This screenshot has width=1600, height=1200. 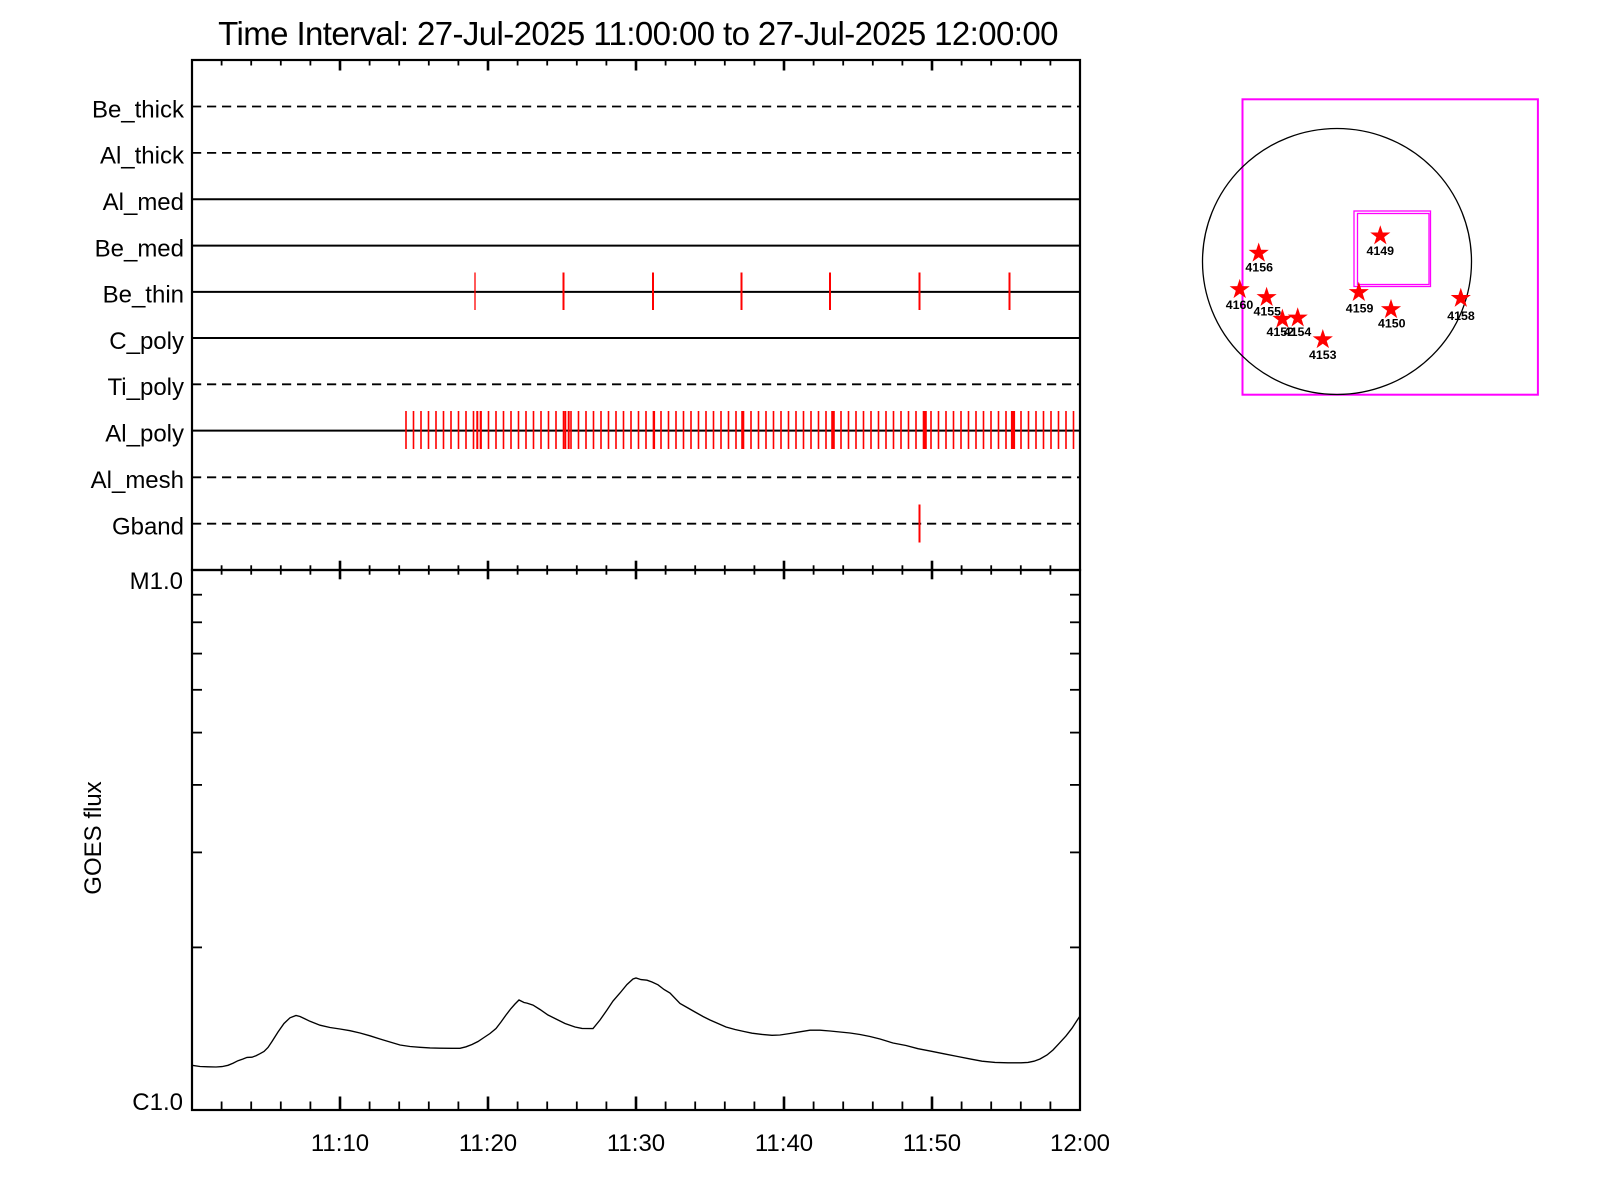 I want to click on svg-text: 4160, so click(x=1240, y=305).